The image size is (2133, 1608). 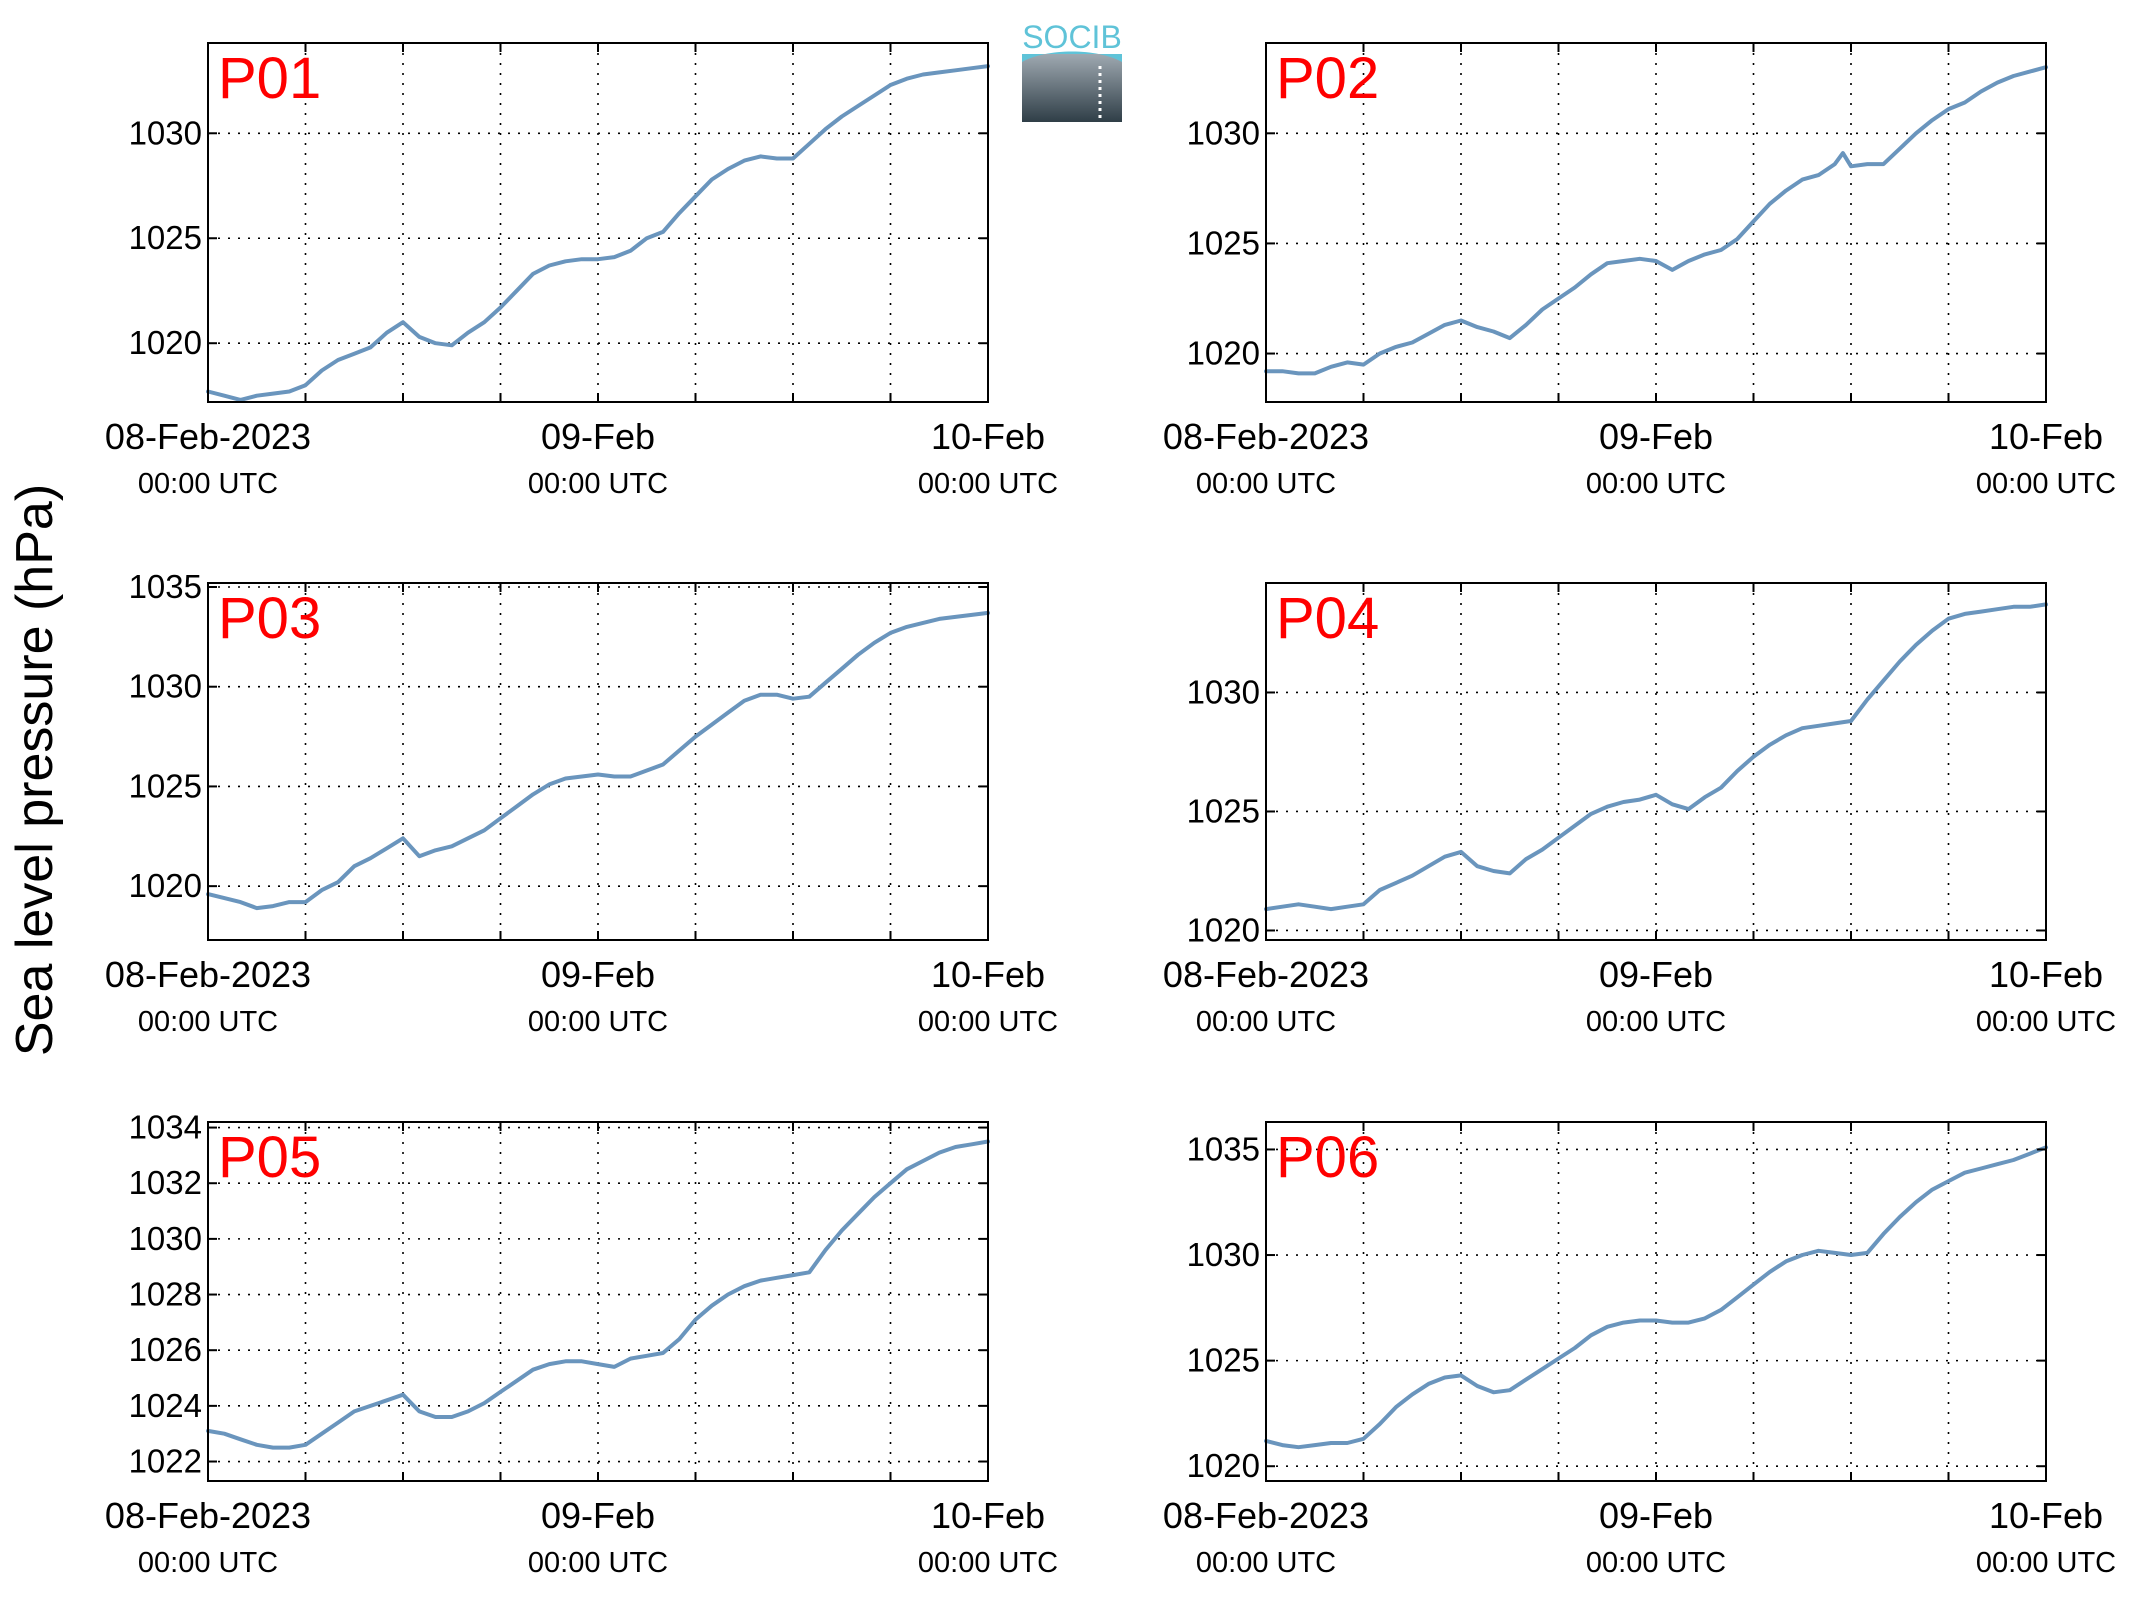 I want to click on logo-text: SOCIB, so click(x=1072, y=37).